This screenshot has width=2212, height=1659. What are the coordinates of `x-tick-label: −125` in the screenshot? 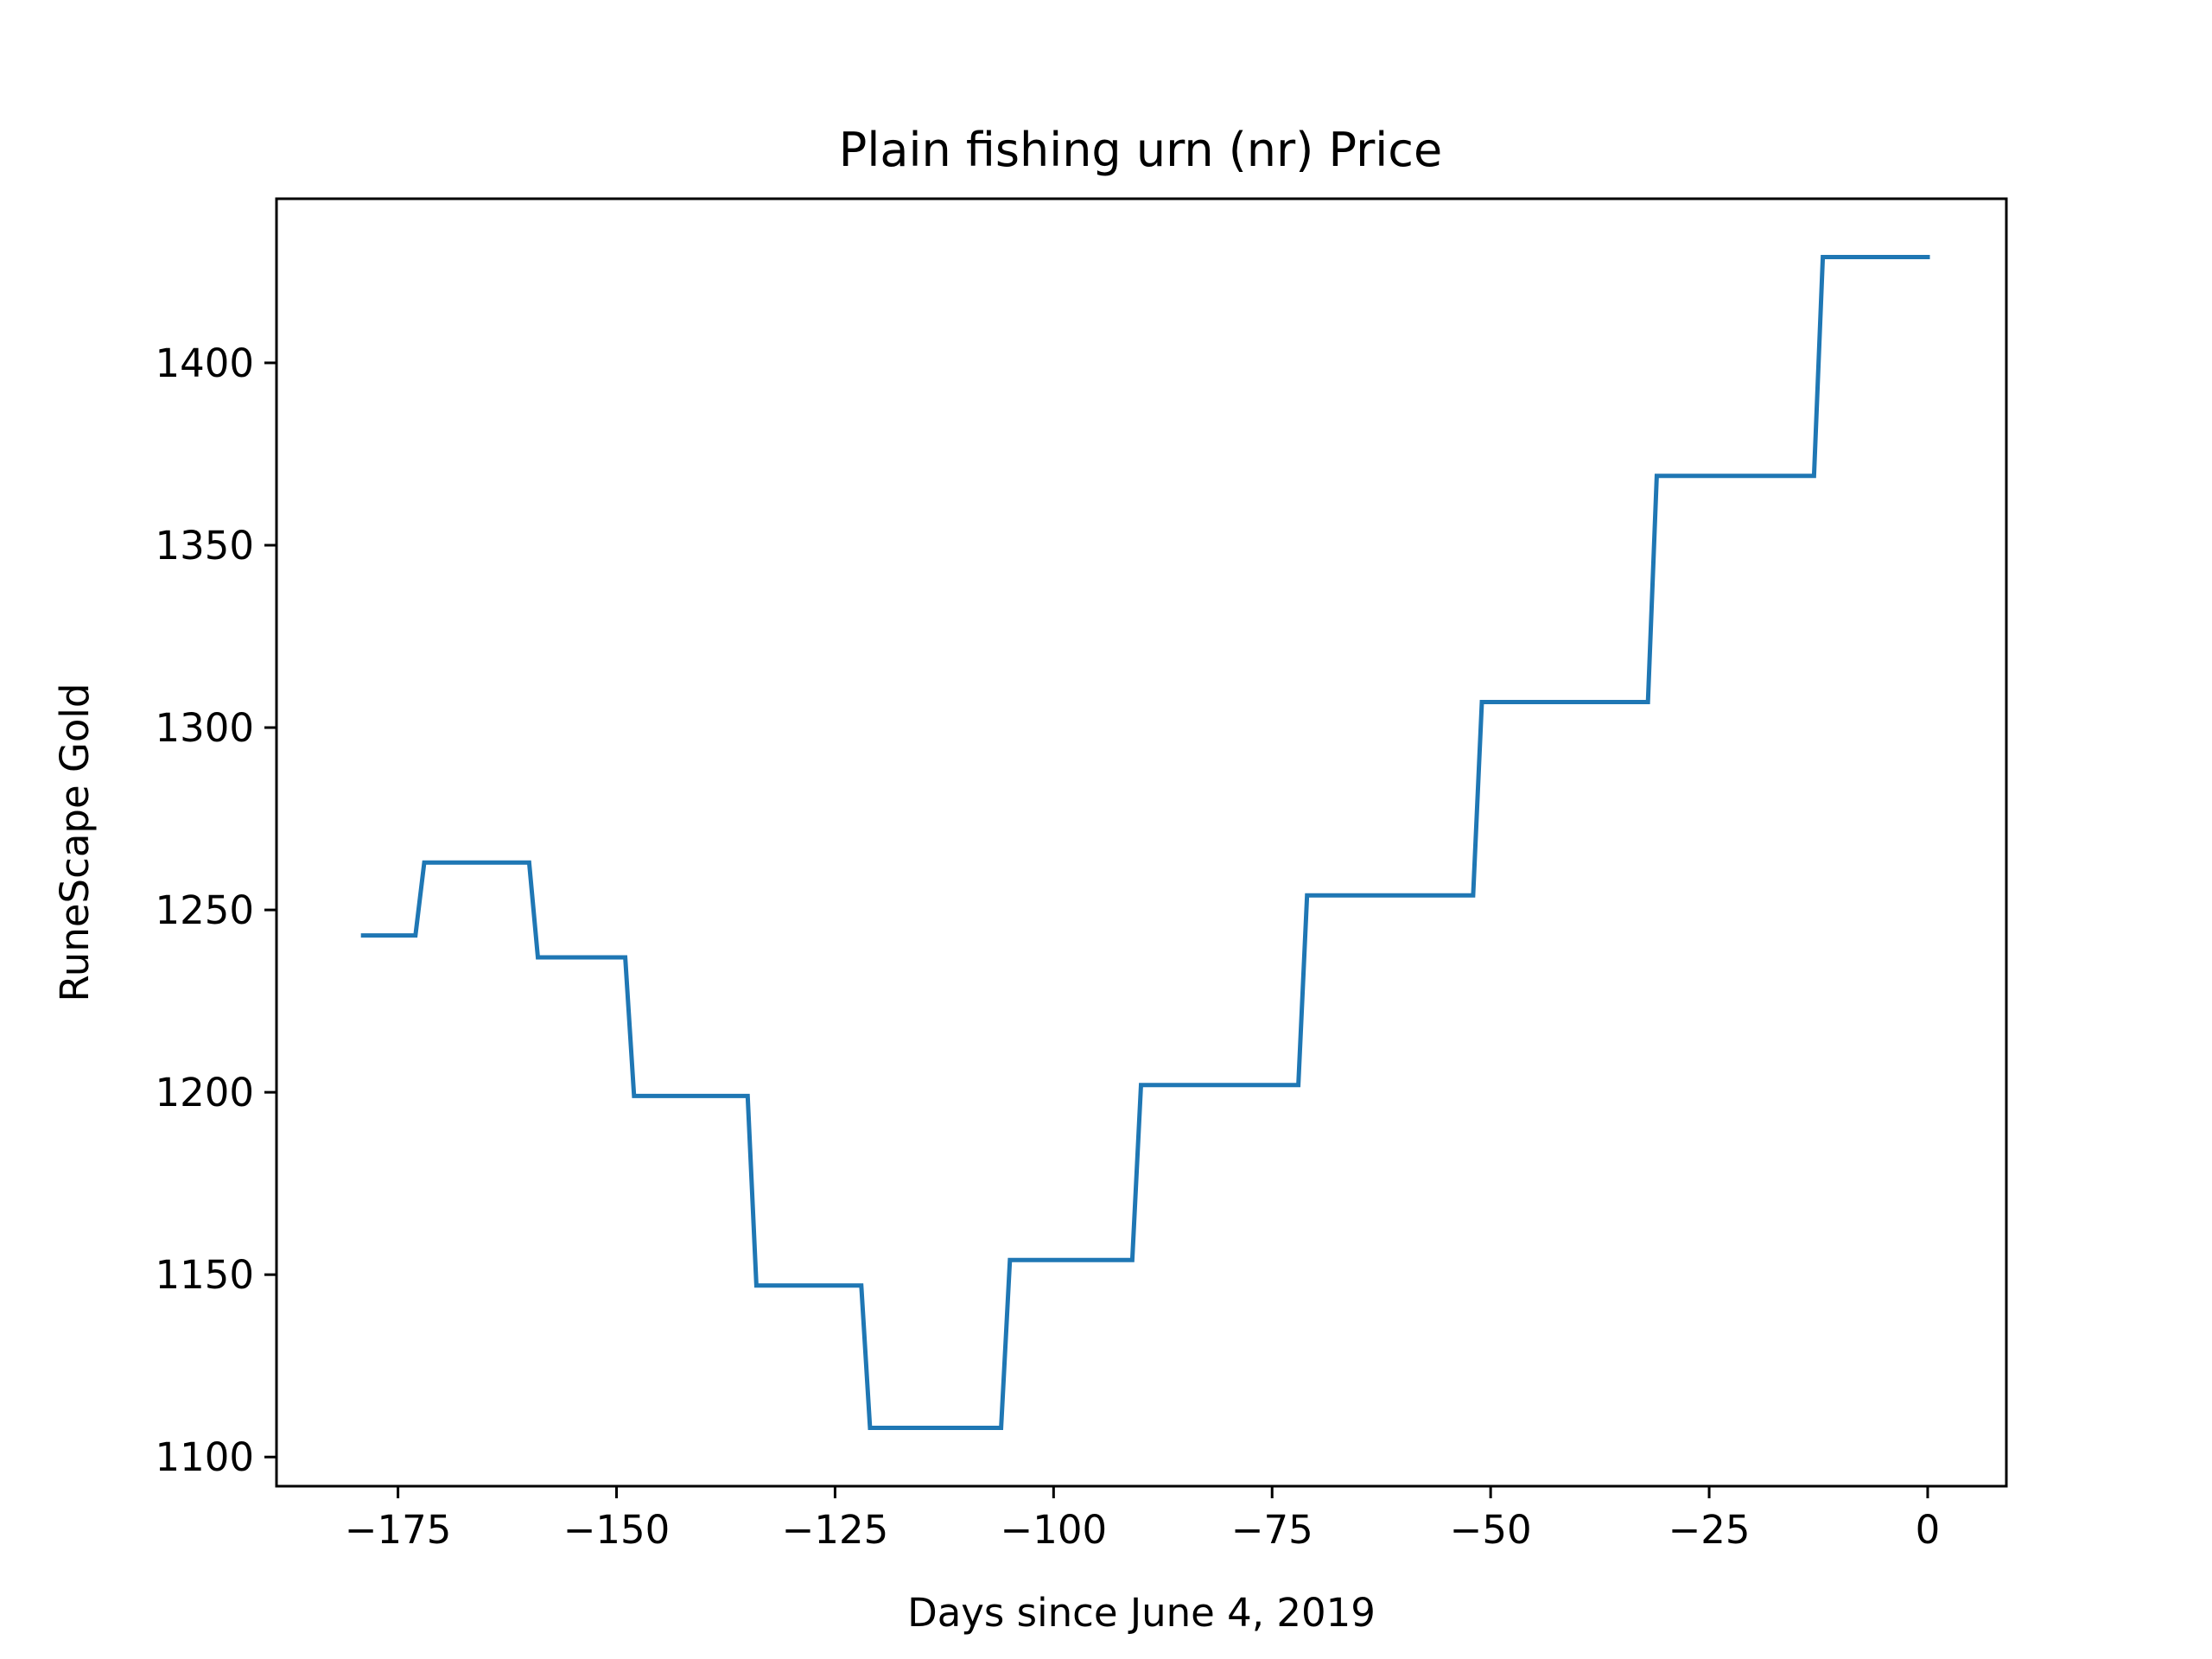 It's located at (835, 1530).